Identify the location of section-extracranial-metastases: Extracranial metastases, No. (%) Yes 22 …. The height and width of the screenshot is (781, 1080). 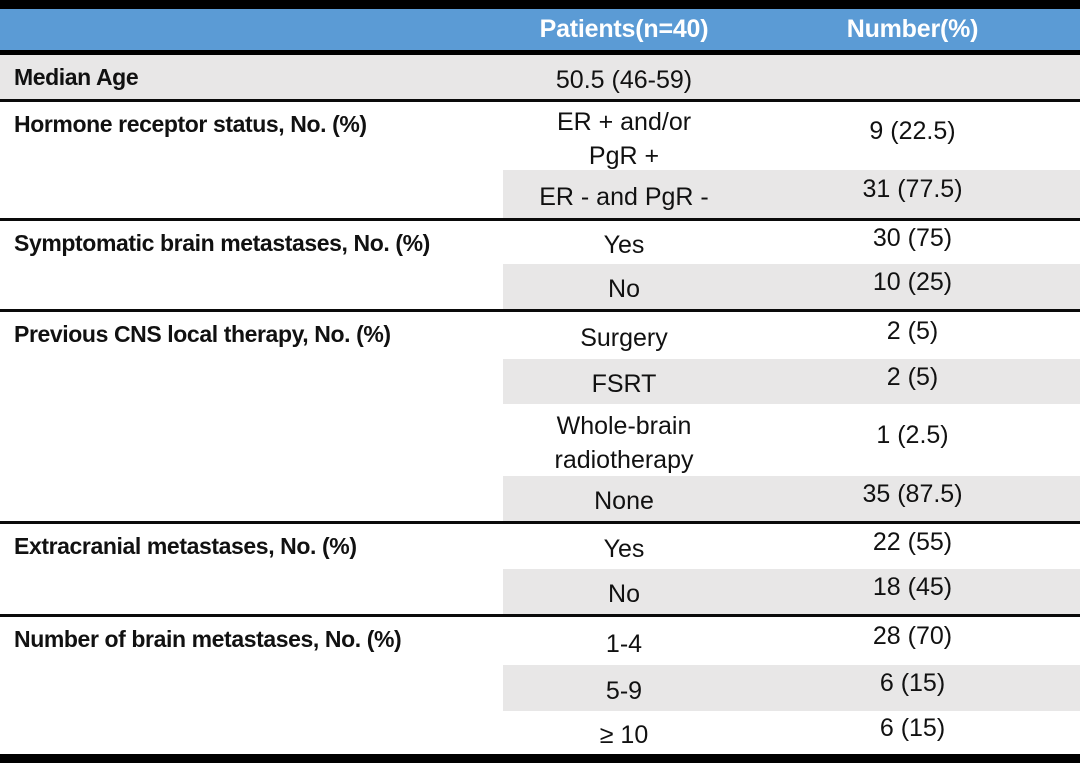
(540, 568).